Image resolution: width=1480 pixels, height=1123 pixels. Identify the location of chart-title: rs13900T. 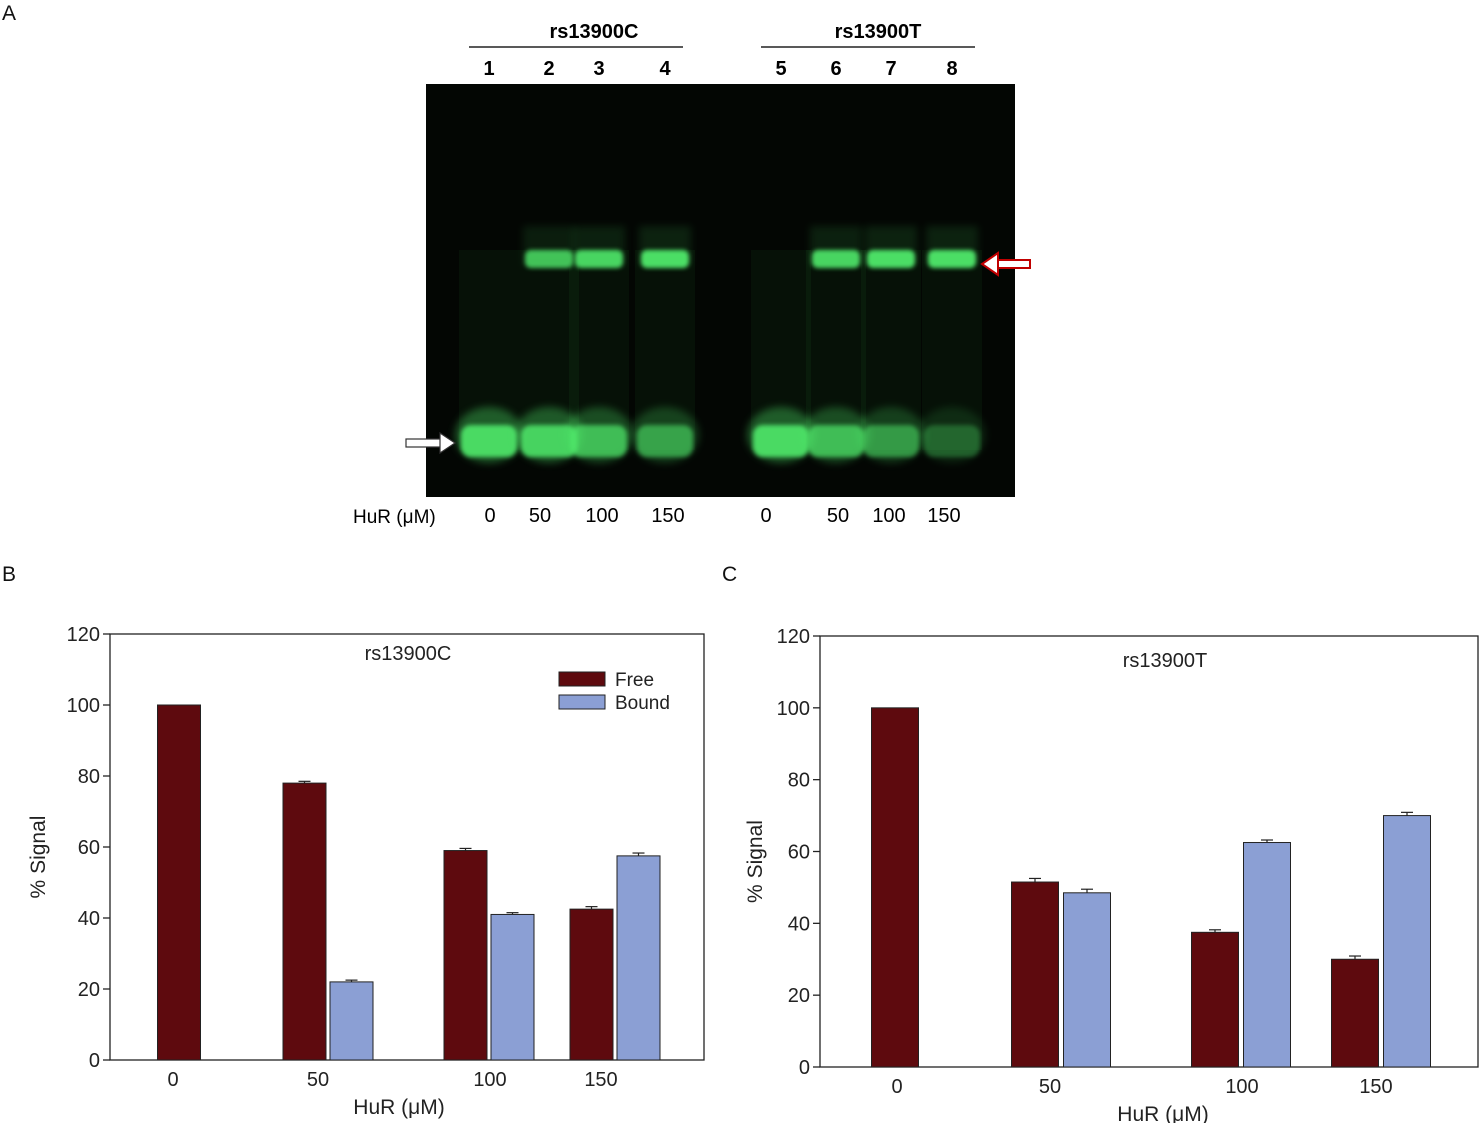
(1165, 661).